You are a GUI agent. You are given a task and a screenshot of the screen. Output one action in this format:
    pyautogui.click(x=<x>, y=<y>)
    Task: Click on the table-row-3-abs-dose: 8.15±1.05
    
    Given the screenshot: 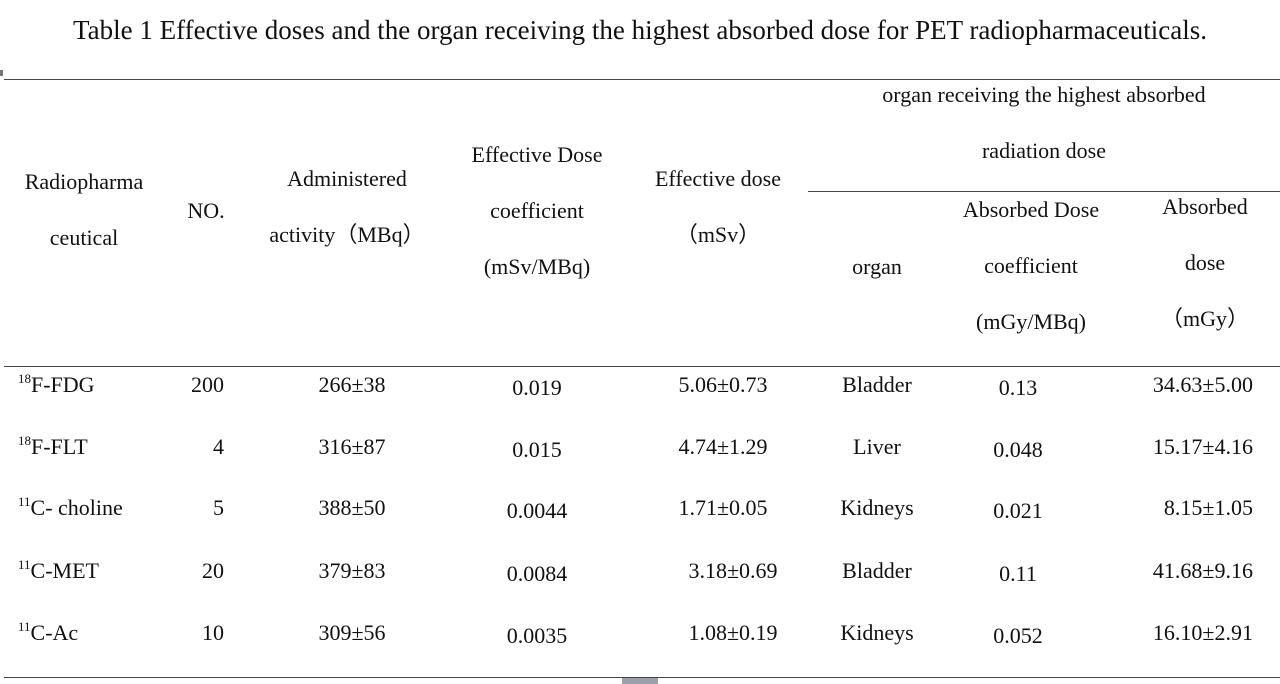 What is the action you would take?
    pyautogui.click(x=1208, y=507)
    